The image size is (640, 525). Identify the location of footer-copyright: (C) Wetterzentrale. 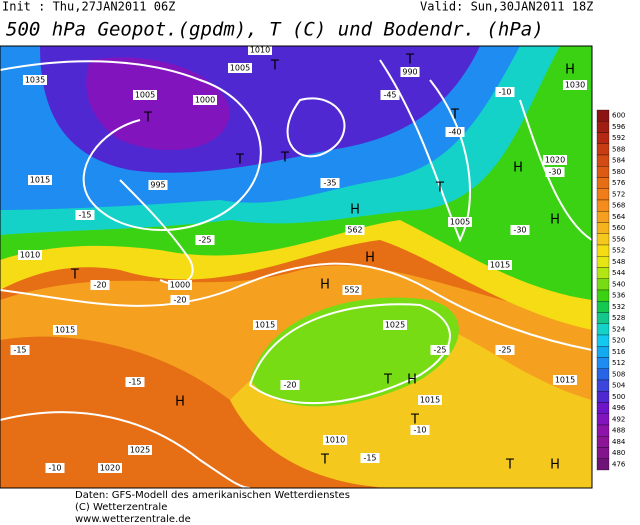
(121, 507).